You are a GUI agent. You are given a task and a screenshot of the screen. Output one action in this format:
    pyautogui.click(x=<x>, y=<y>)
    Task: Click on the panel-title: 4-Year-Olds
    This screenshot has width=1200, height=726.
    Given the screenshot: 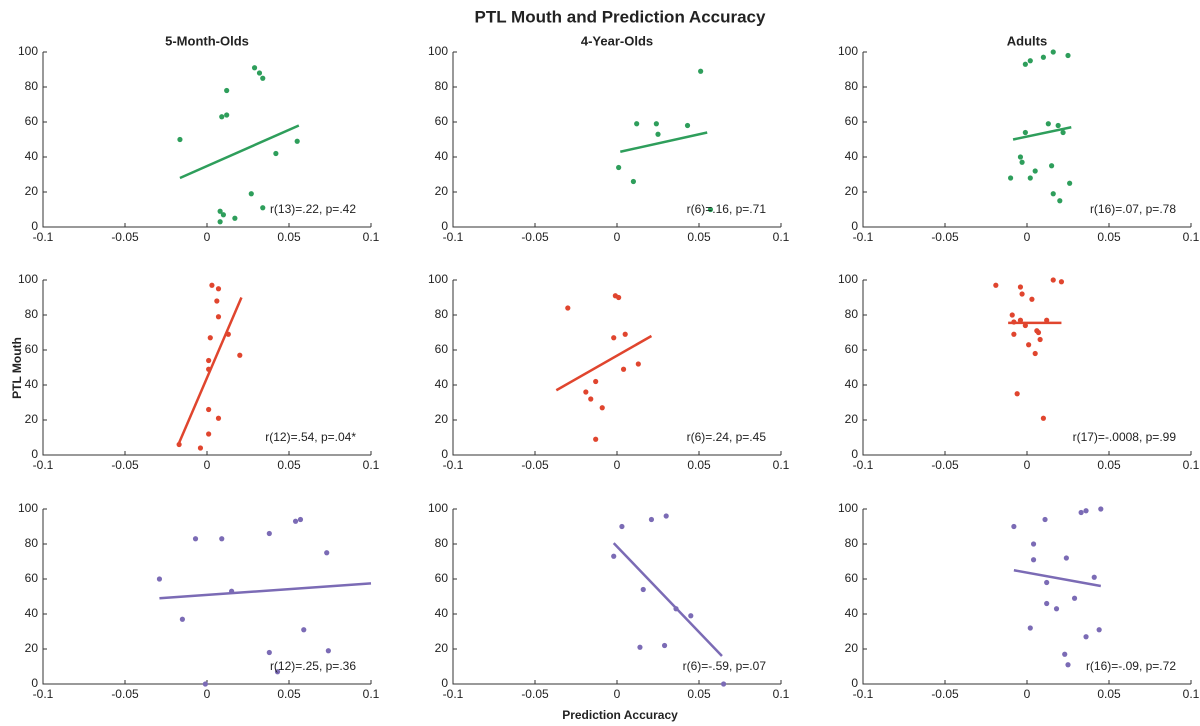 What is the action you would take?
    pyautogui.click(x=617, y=40)
    